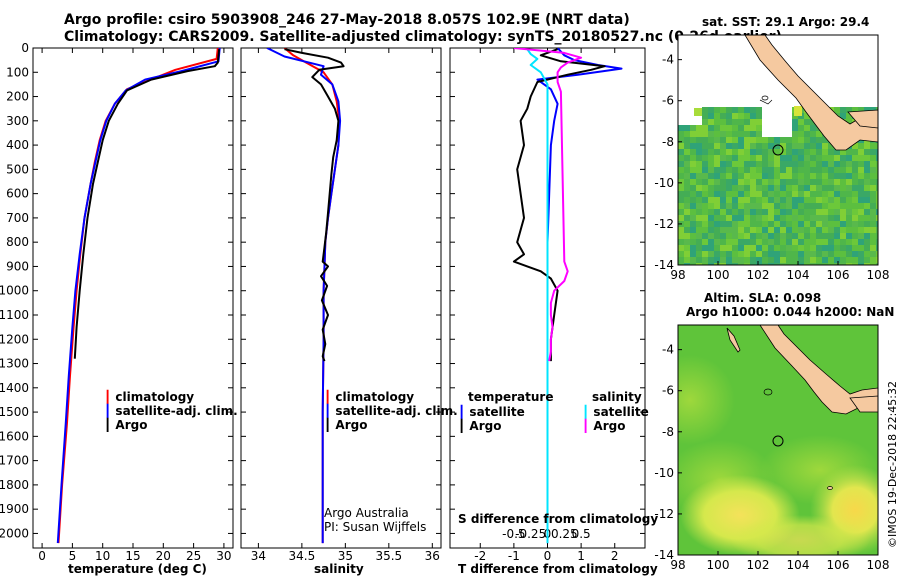  What do you see at coordinates (126, 425) in the screenshot?
I see `temp-legend-argo: ┃ Argo` at bounding box center [126, 425].